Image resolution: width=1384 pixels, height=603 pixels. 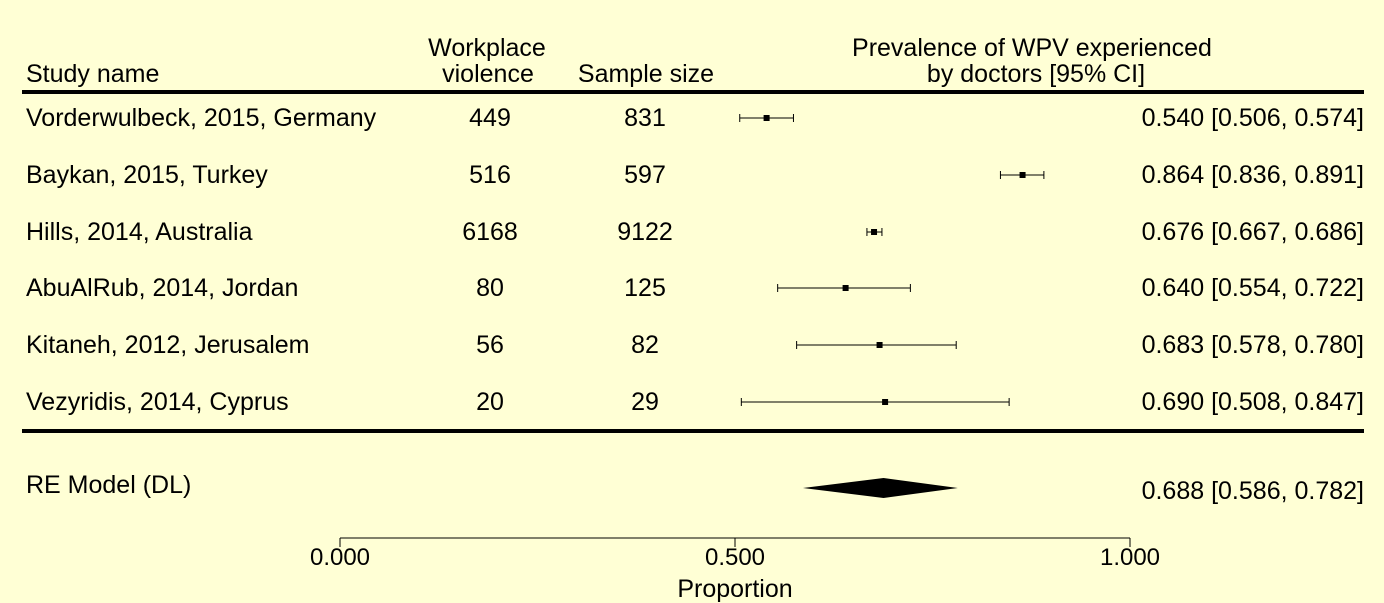 I want to click on header-prevalence-line1: Prevalence of WPV experienced, so click(x=1032, y=48).